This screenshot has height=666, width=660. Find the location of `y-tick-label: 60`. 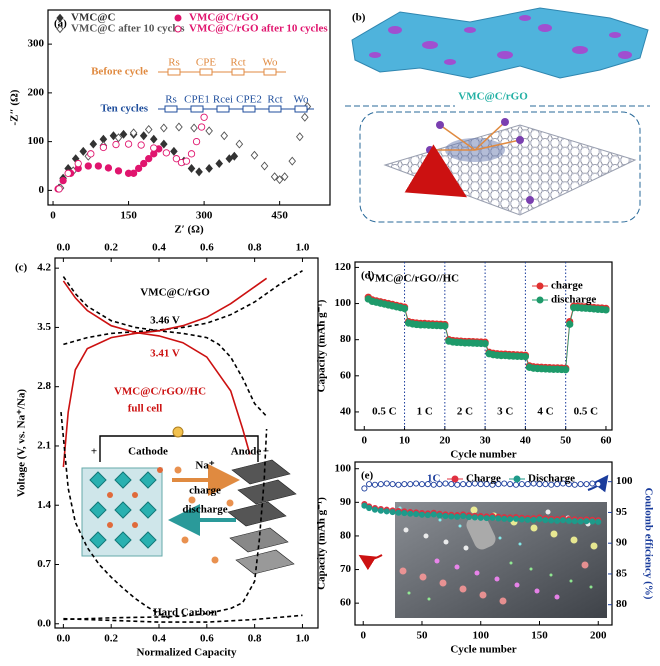

y-tick-label: 60 is located at coordinates (346, 603).